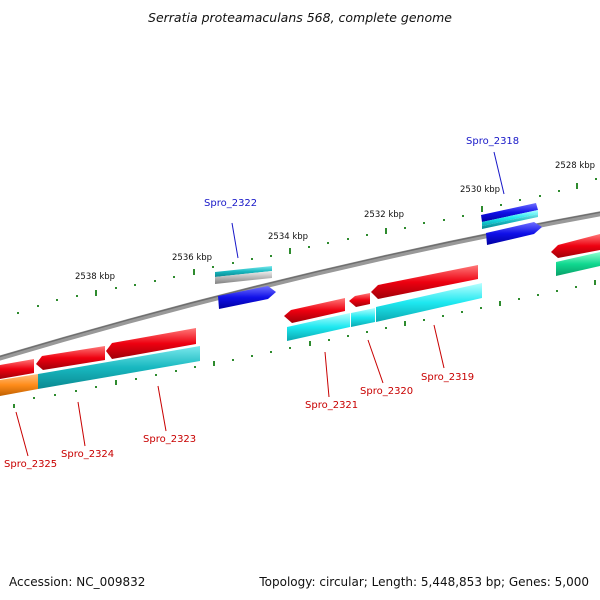 This screenshot has width=600, height=600. Describe the element at coordinates (331, 405) in the screenshot. I see `gene-label: Spro_2321` at that location.